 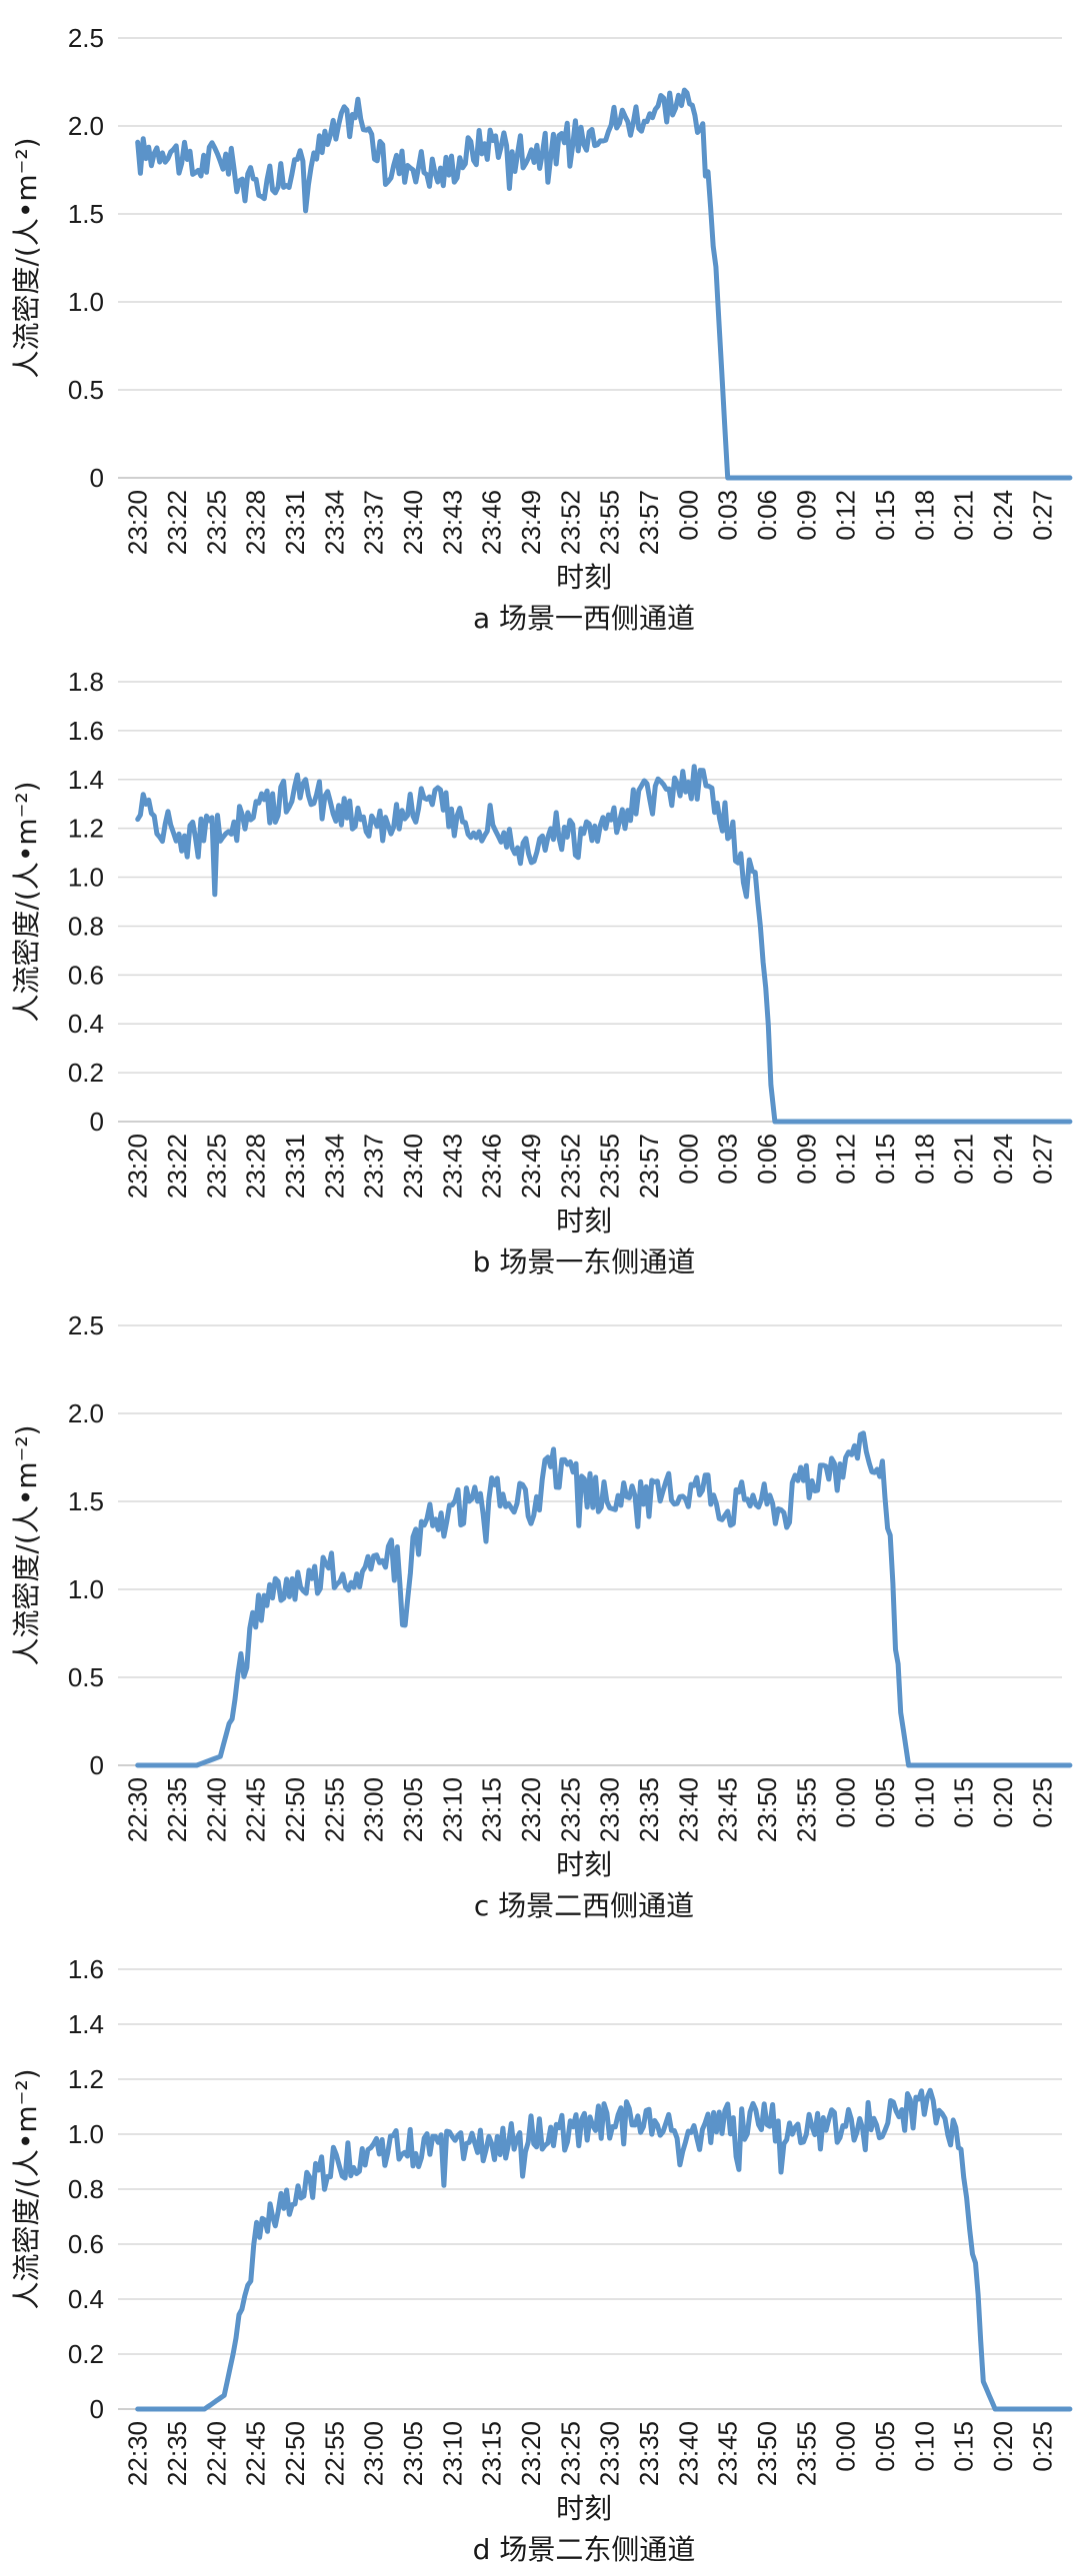 What do you see at coordinates (1042, 1159) in the screenshot?
I see `x-tick-label: 0:27` at bounding box center [1042, 1159].